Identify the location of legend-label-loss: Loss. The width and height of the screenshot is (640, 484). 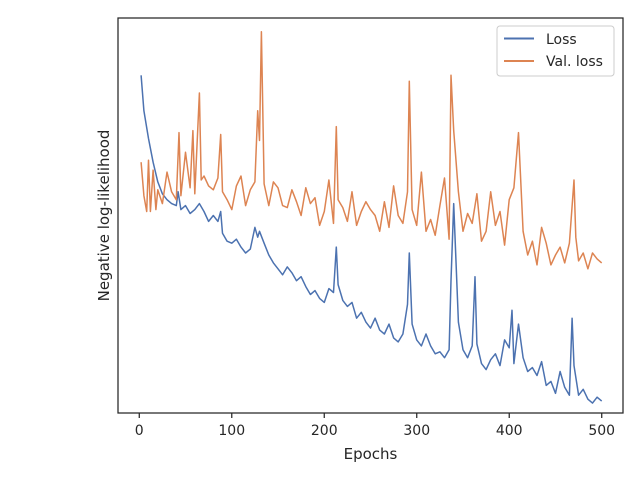
(561, 40).